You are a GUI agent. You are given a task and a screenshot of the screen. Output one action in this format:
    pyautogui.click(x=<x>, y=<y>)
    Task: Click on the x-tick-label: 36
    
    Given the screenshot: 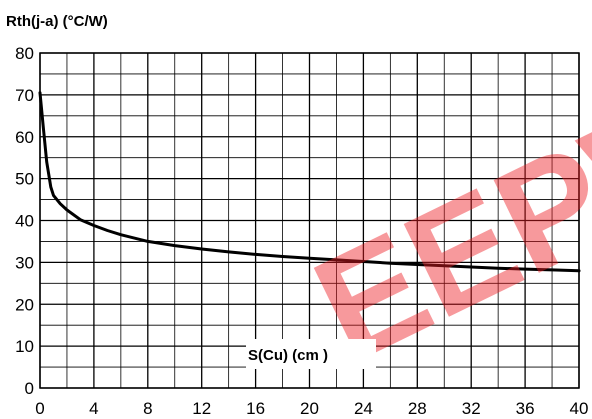 What is the action you would take?
    pyautogui.click(x=525, y=408)
    